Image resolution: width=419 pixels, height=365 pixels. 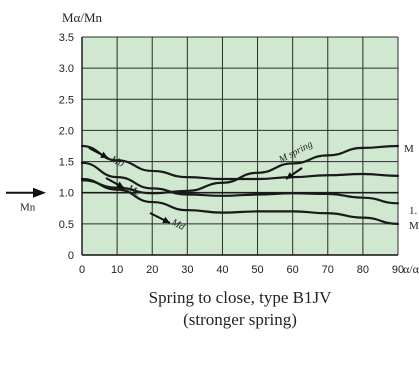 I want to click on x-tick-label: 80, so click(x=363, y=270).